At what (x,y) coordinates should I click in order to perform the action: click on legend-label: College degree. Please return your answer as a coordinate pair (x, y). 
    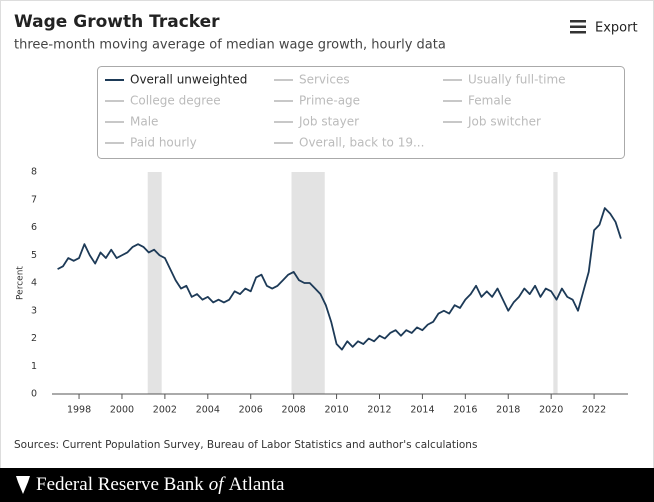
    Looking at the image, I should click on (175, 101).